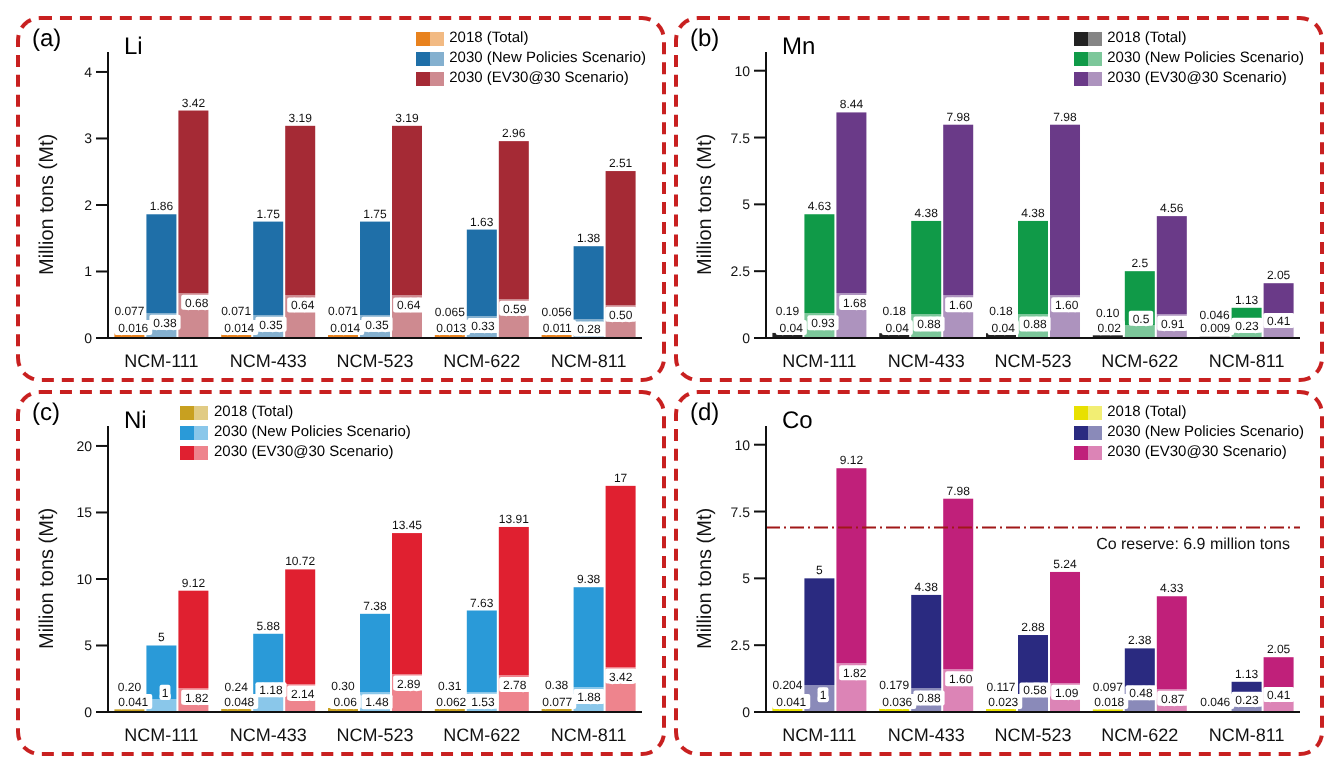  I want to click on chart-title: Co, so click(797, 420).